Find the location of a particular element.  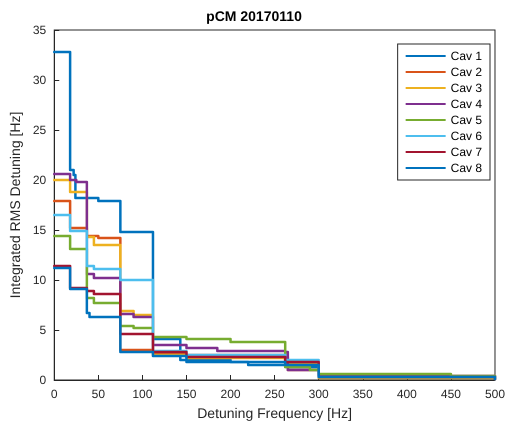

legend-label: Cav 6 is located at coordinates (466, 136).